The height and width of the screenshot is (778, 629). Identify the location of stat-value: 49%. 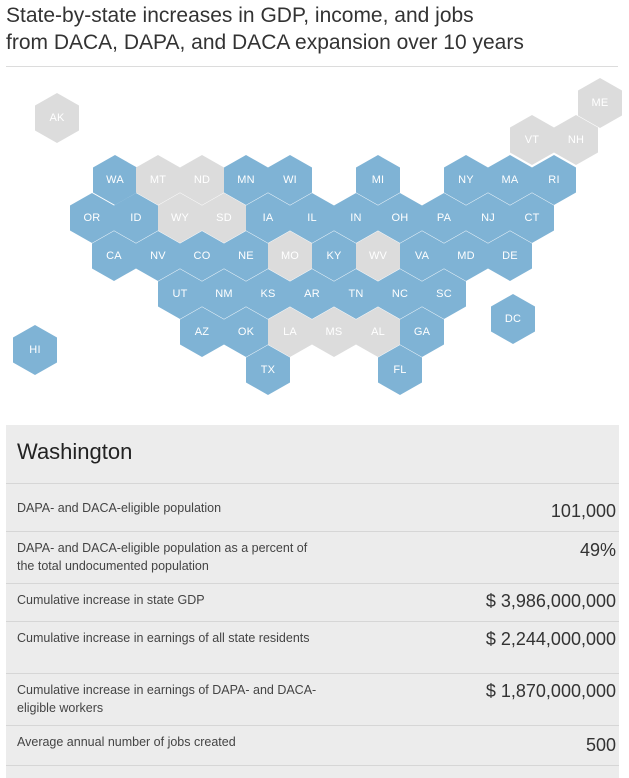
(597, 550).